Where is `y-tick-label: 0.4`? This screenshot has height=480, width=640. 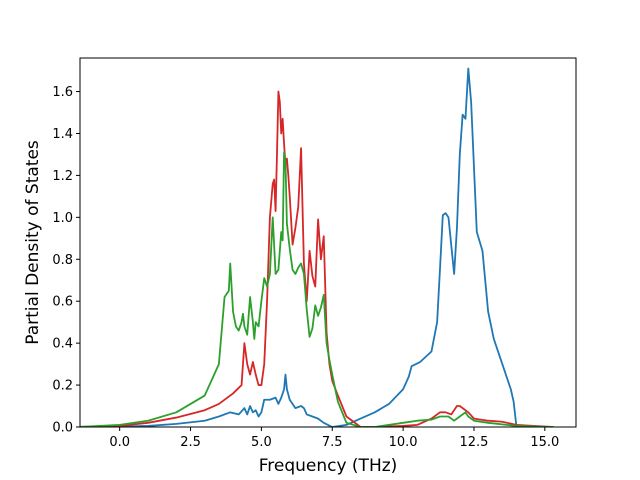
y-tick-label: 0.4 is located at coordinates (62, 344).